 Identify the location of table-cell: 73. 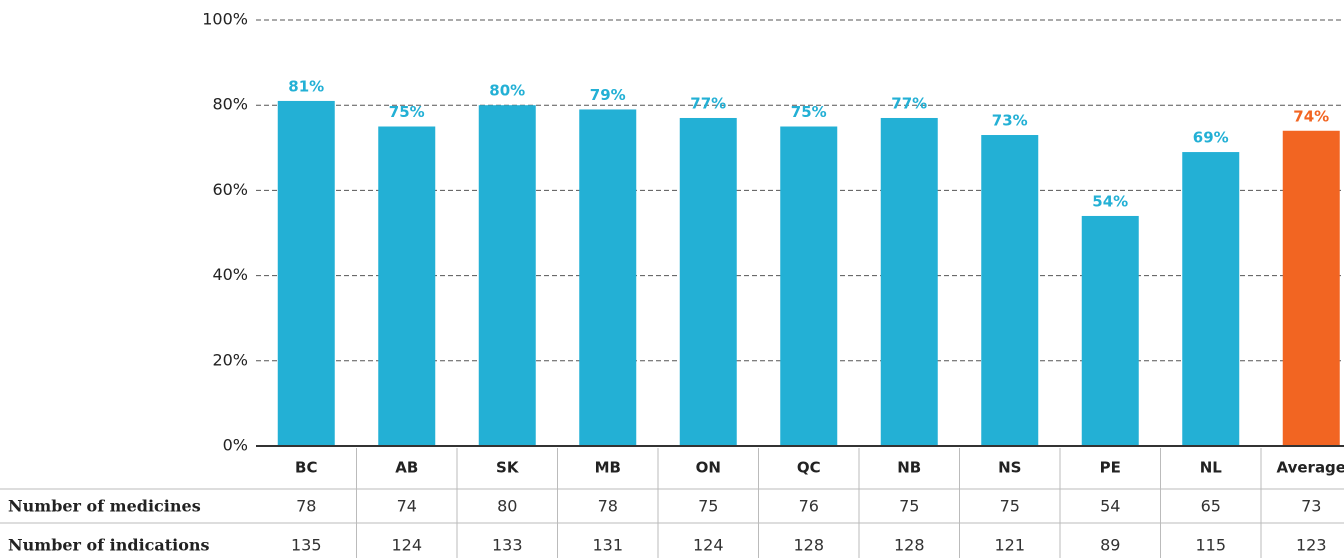
(1311, 506).